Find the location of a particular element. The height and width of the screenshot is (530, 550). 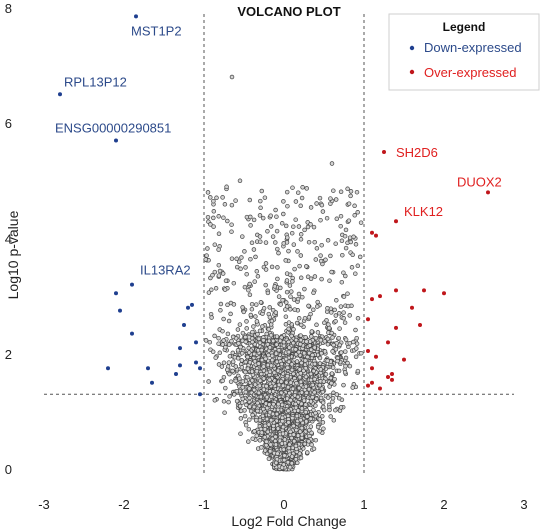

legend-marker-up is located at coordinates (412, 72).